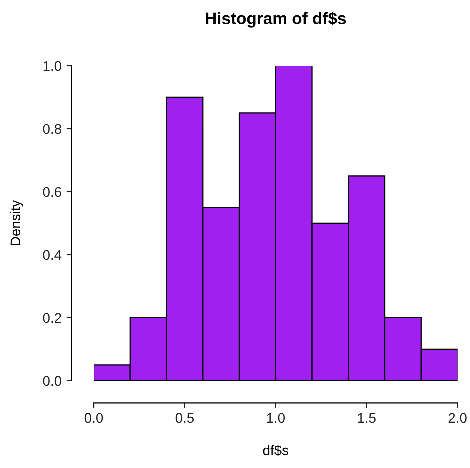  What do you see at coordinates (367, 418) in the screenshot?
I see `x-tick-label: 1.5` at bounding box center [367, 418].